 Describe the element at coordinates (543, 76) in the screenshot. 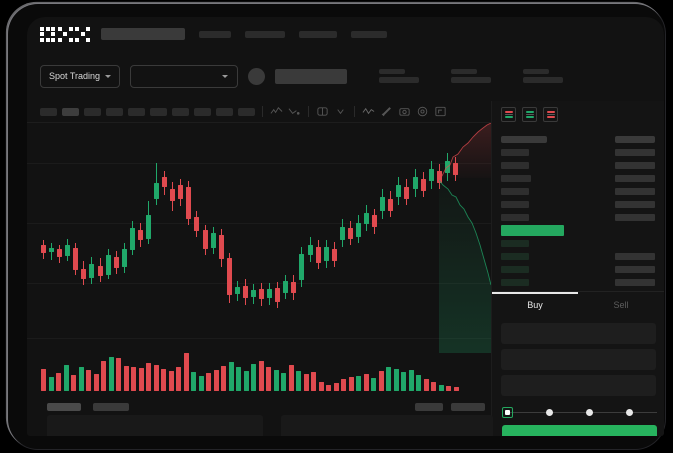

I see `stat-volume` at that location.